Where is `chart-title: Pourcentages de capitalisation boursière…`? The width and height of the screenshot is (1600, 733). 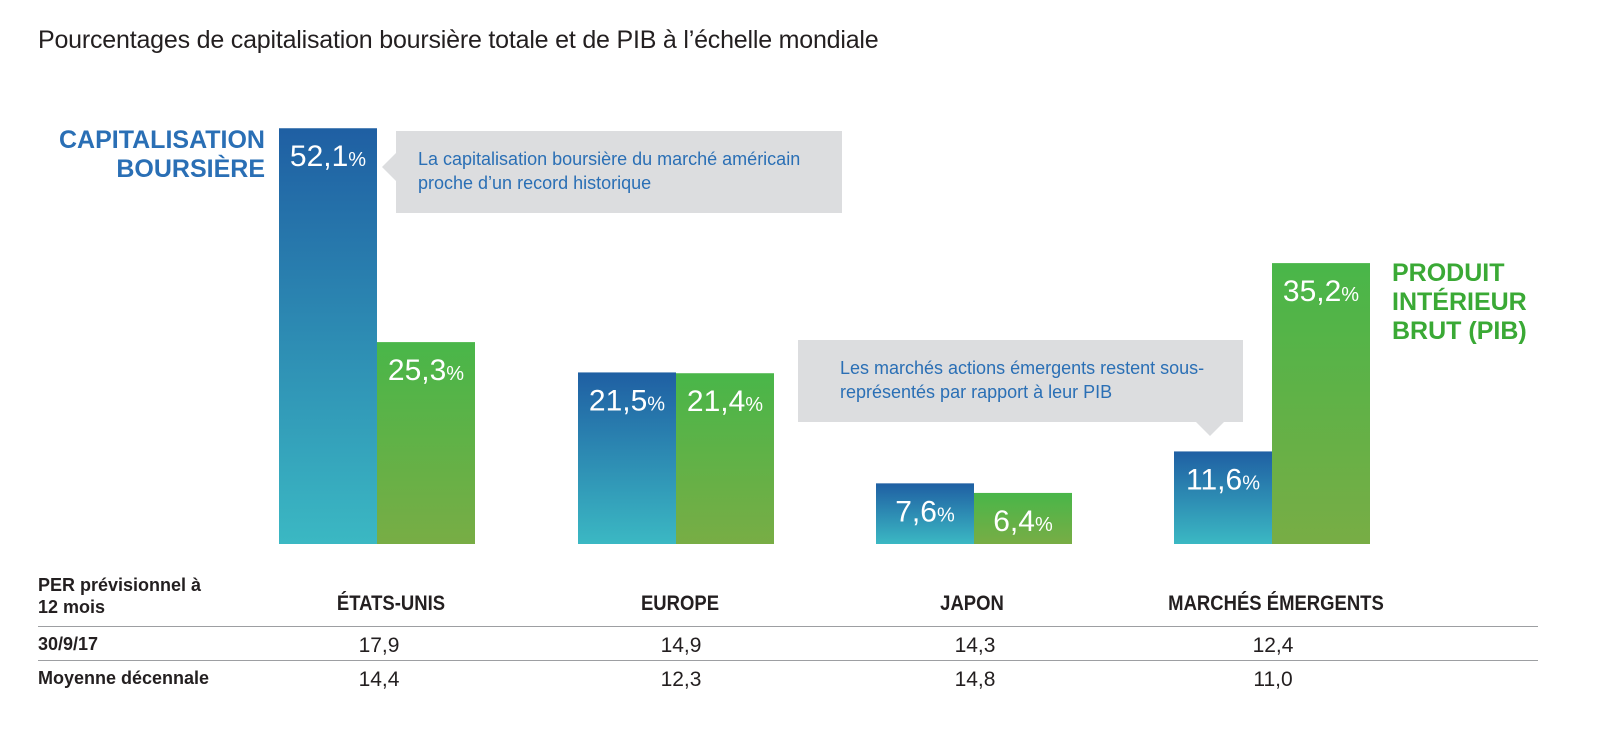 chart-title: Pourcentages de capitalisation boursière… is located at coordinates (458, 40).